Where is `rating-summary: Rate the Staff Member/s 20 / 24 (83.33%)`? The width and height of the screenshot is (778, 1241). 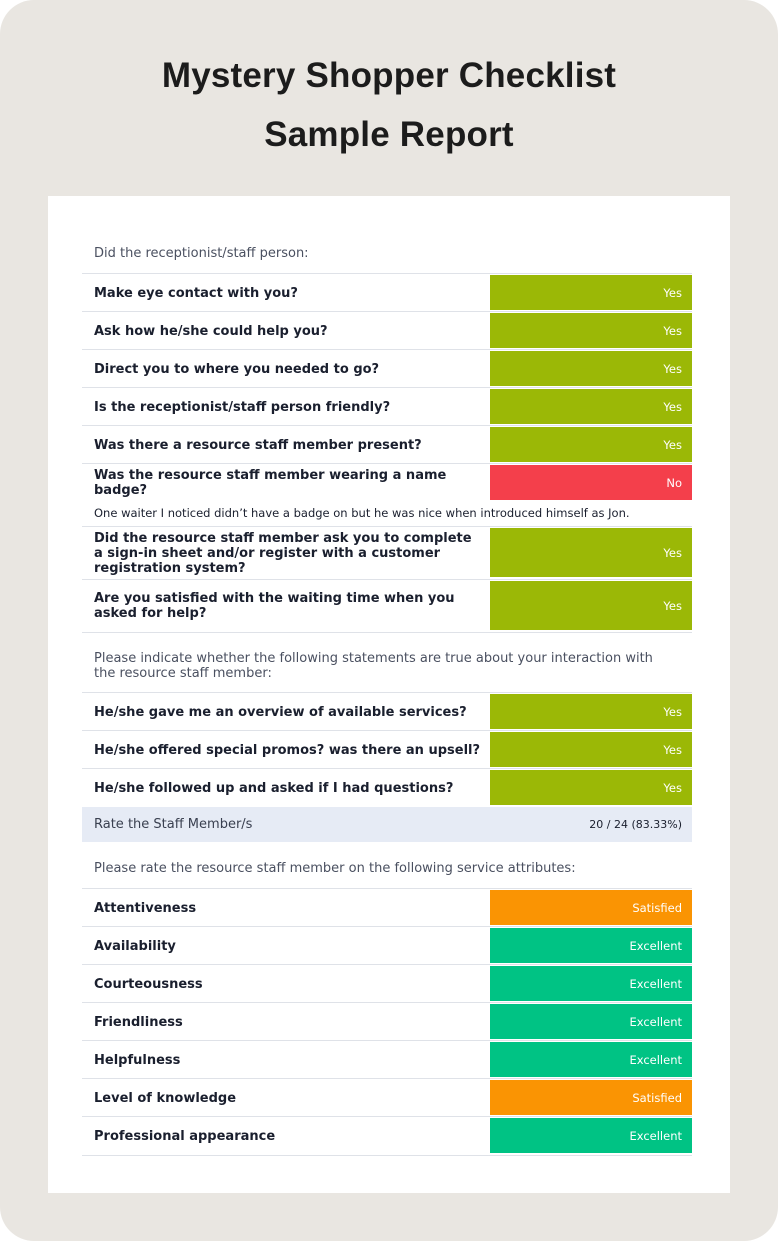 rating-summary: Rate the Staff Member/s 20 / 24 (83.33%) is located at coordinates (387, 824).